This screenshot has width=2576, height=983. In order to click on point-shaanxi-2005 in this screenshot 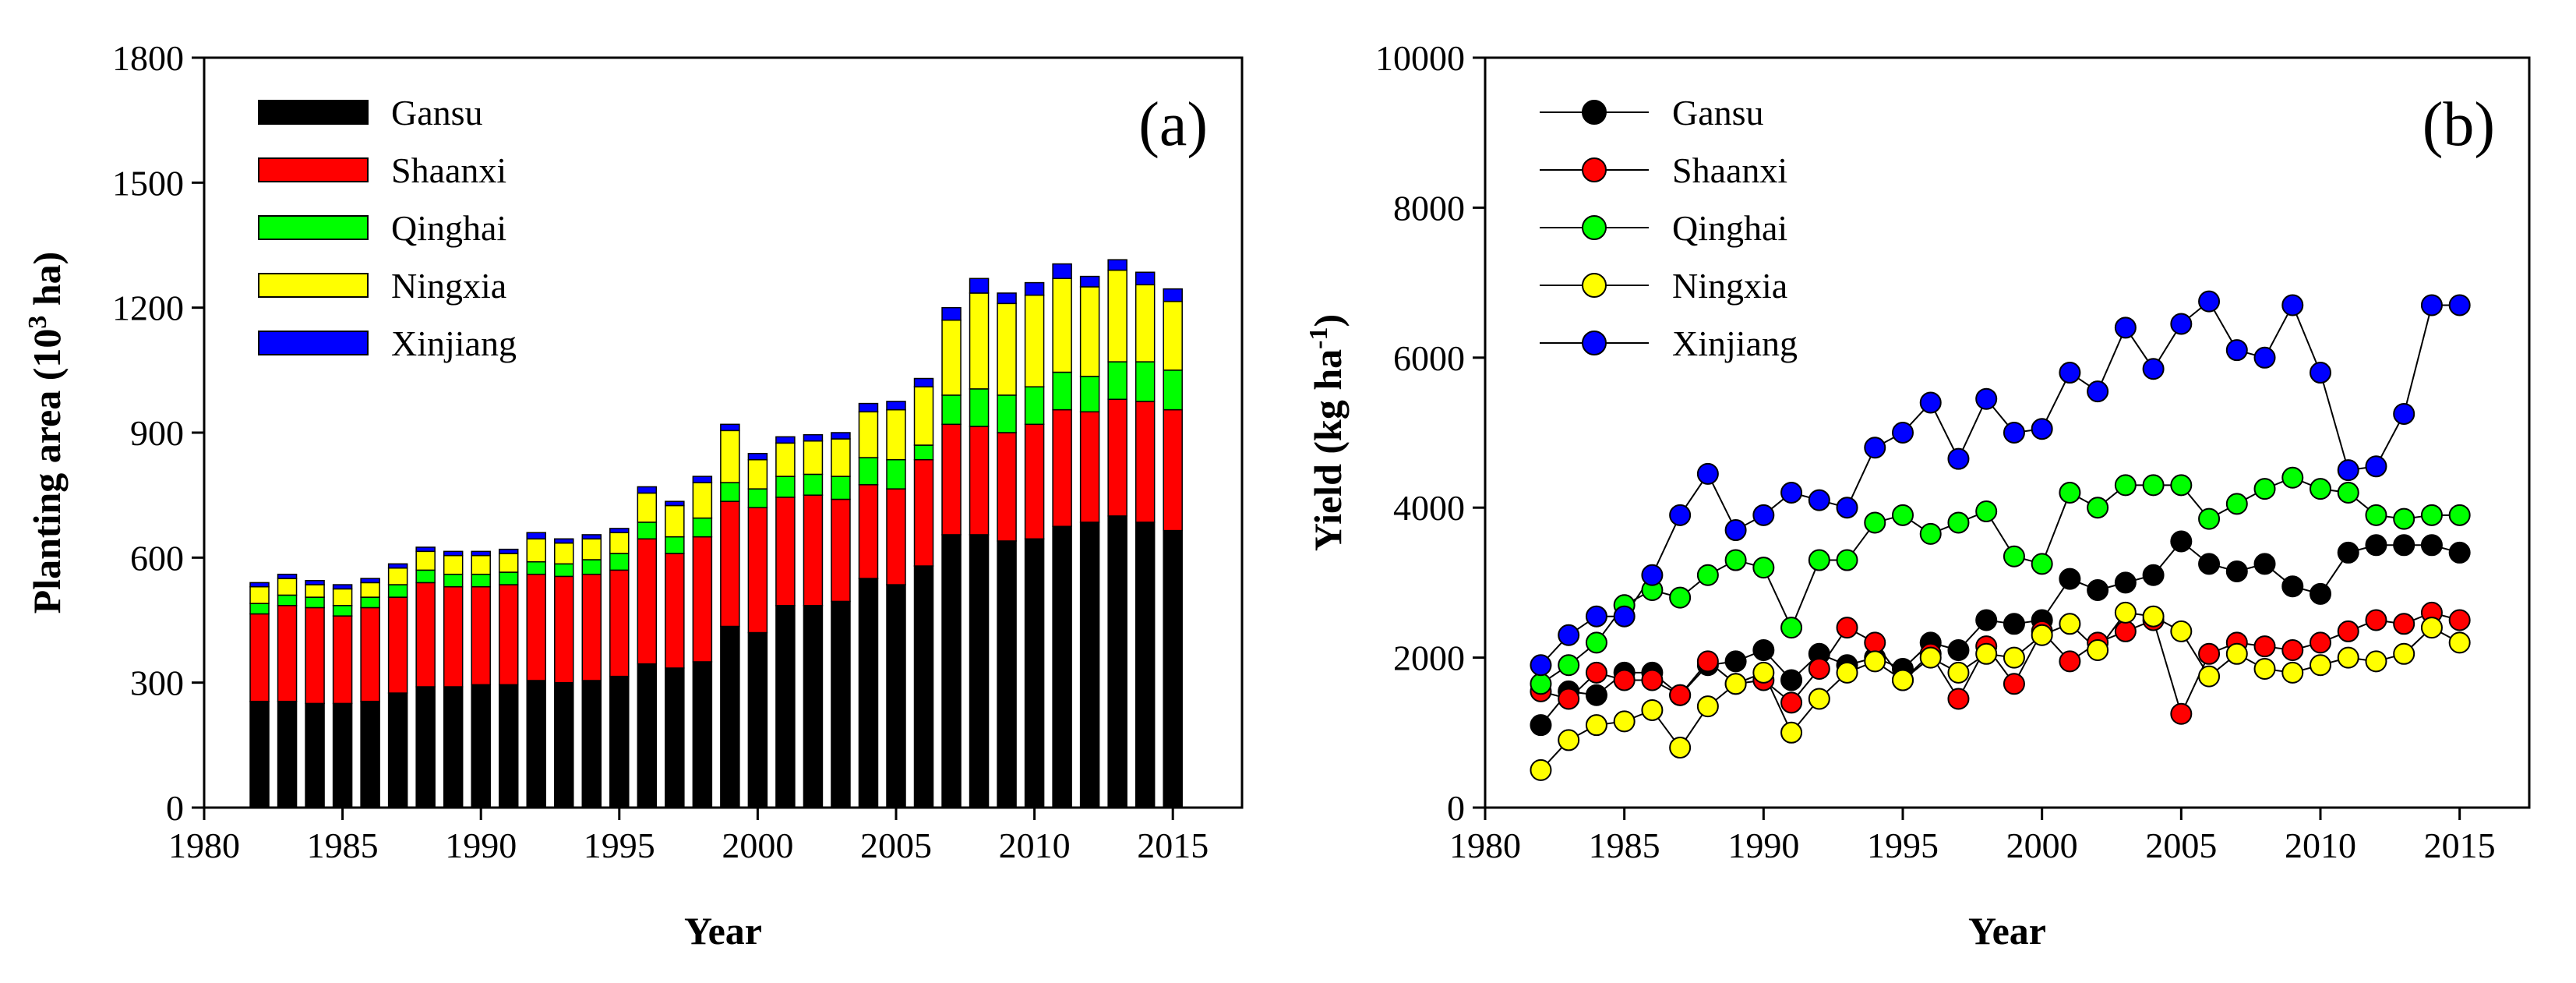, I will do `click(2181, 714)`.